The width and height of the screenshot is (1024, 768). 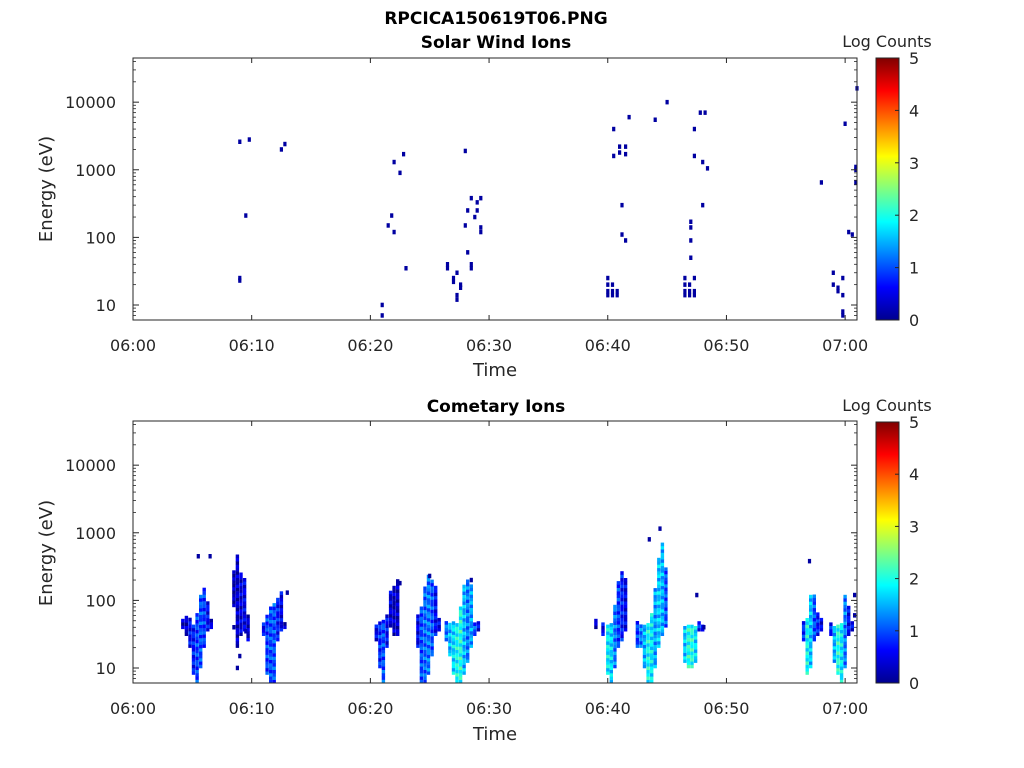 What do you see at coordinates (726, 708) in the screenshot?
I see `x-tick-label: 06:50` at bounding box center [726, 708].